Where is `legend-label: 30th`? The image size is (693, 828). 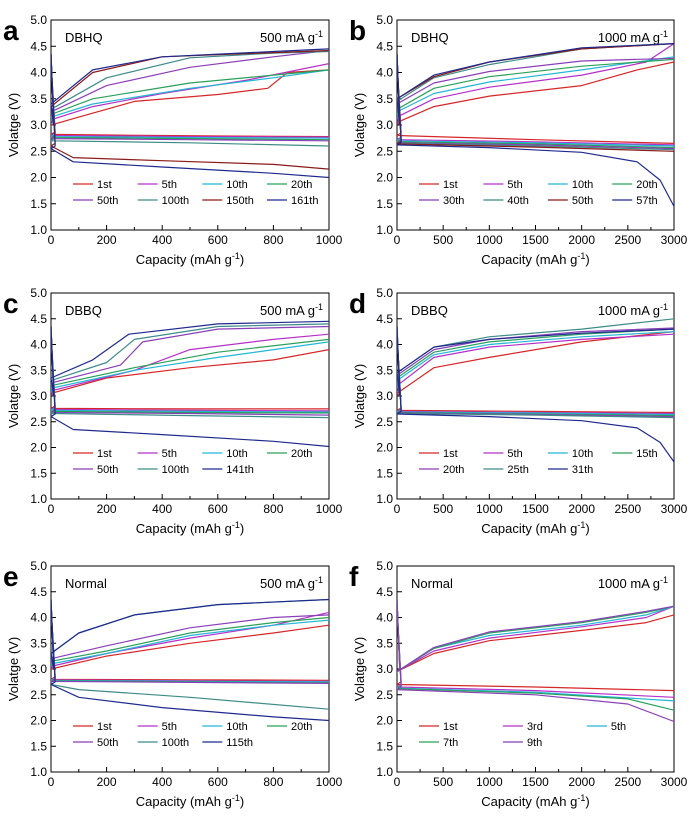
legend-label: 30th is located at coordinates (453, 201).